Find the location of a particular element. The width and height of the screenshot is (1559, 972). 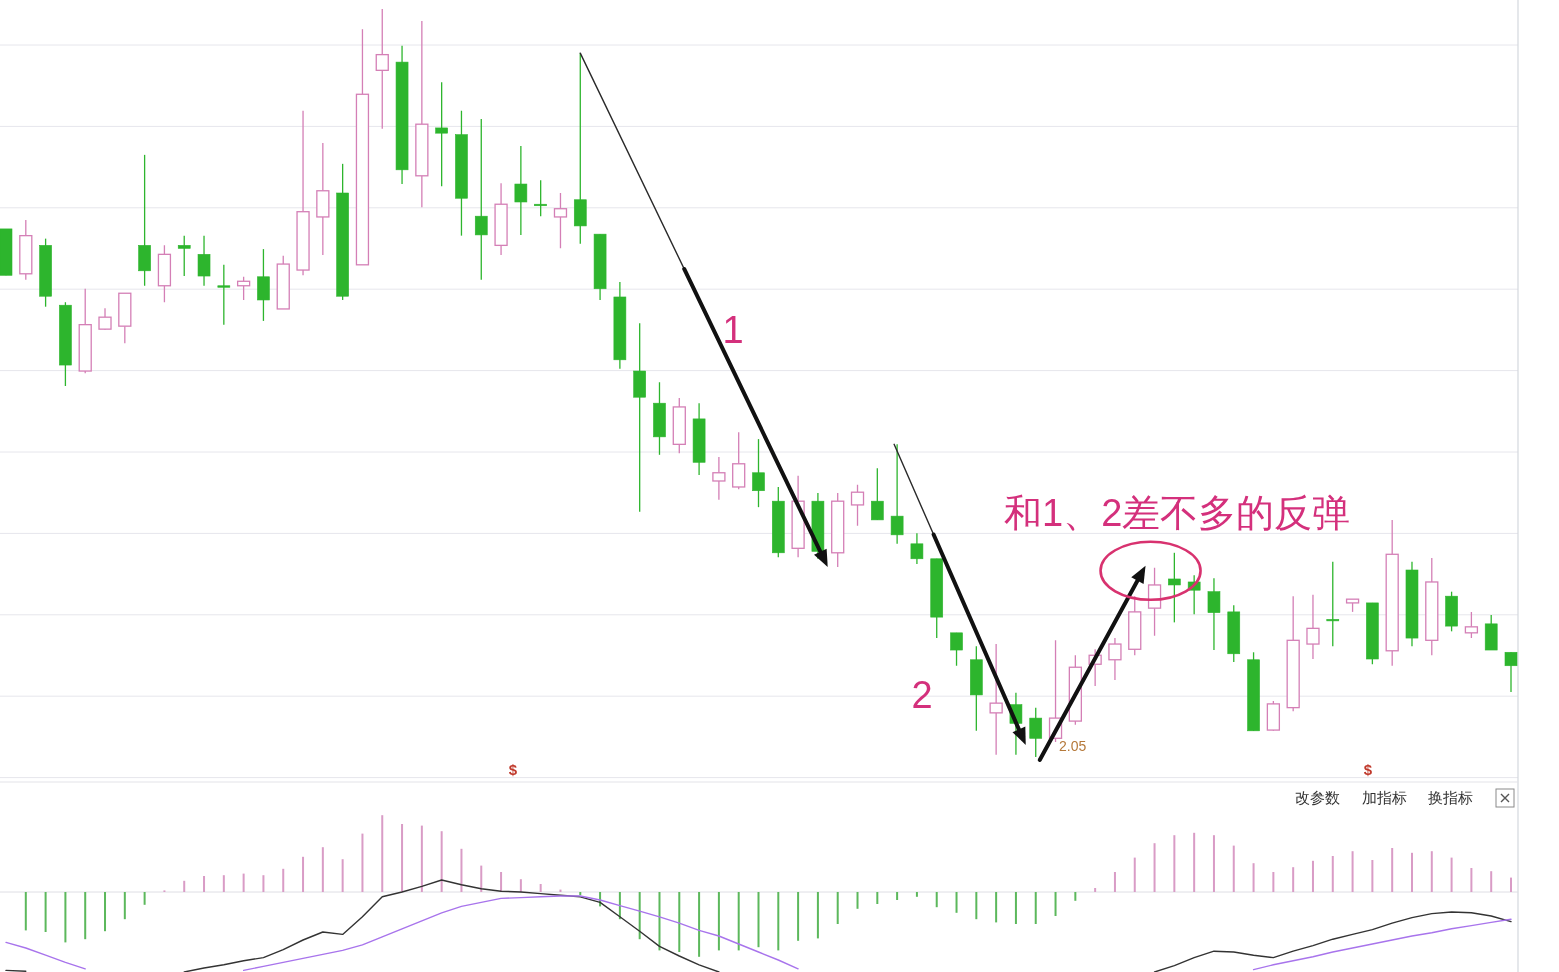

annotation: 2 is located at coordinates (922, 695).